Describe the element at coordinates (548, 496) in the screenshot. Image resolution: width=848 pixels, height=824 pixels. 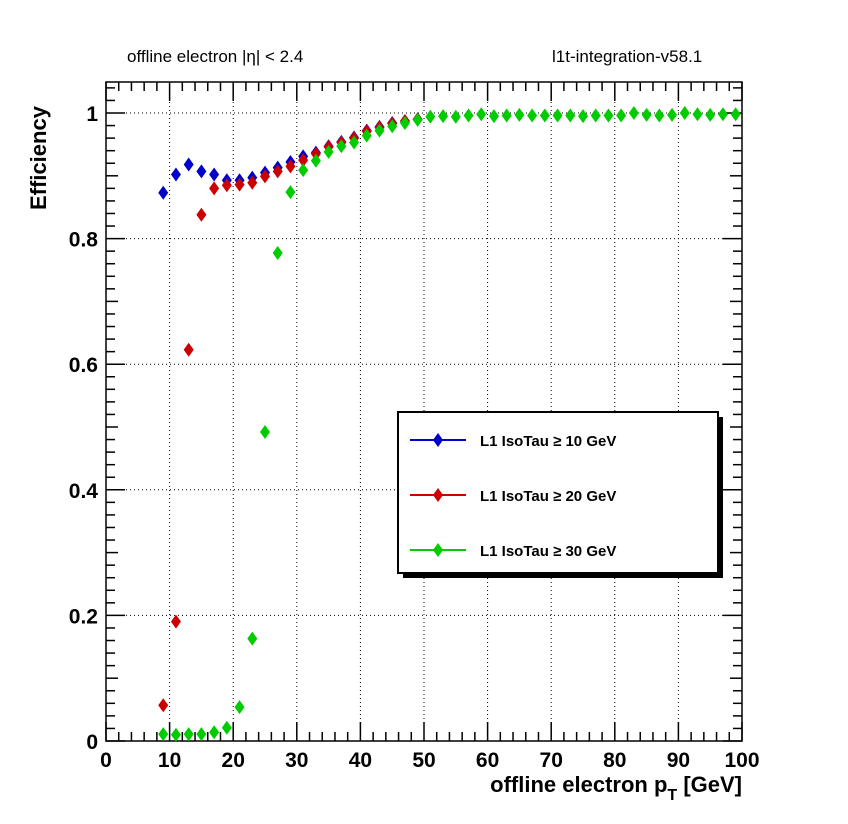
I see `legend-label: L1 IsoTau ≥ 20 GeV` at that location.